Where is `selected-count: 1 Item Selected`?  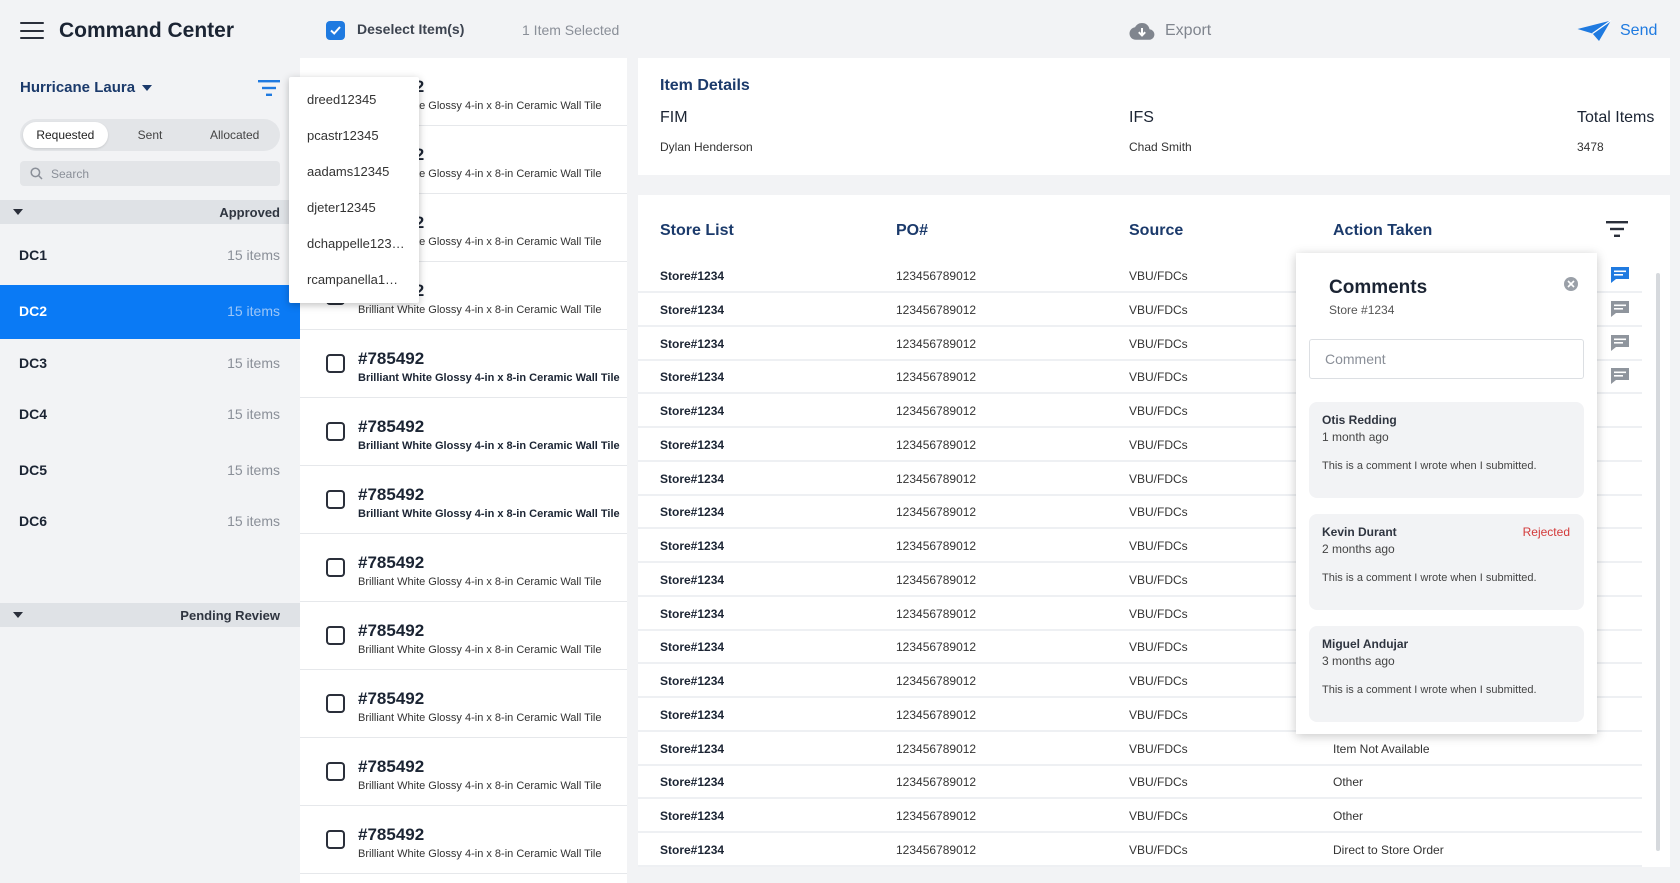
selected-count: 1 Item Selected is located at coordinates (571, 30).